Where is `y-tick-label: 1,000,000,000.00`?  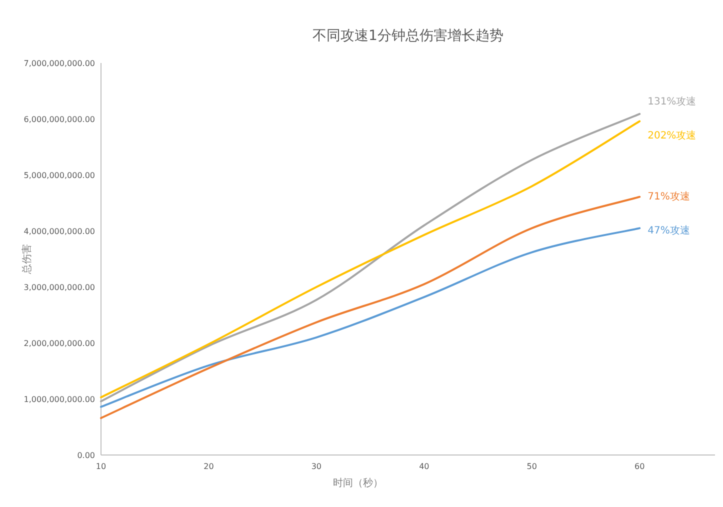
y-tick-label: 1,000,000,000.00 is located at coordinates (59, 399).